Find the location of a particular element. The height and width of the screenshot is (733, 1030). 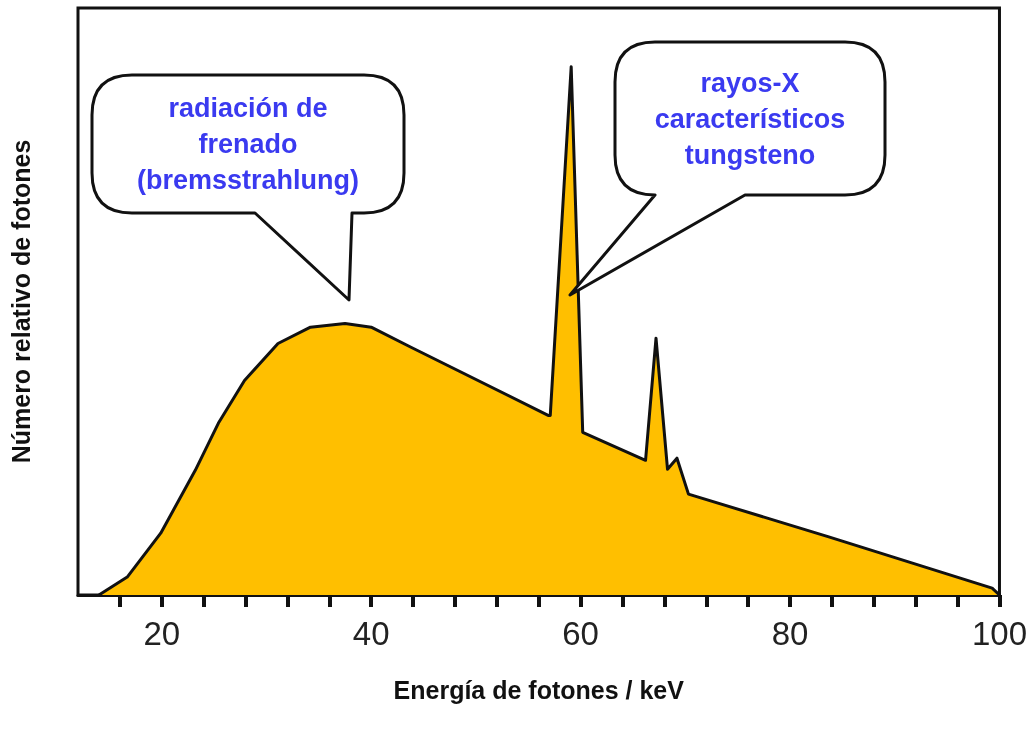

x-tick-label: 40 is located at coordinates (371, 633).